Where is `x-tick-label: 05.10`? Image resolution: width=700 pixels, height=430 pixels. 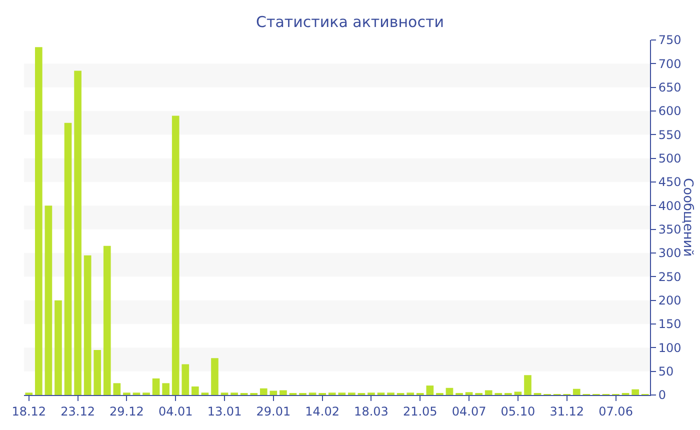
x-tick-label: 05.10 is located at coordinates (518, 411).